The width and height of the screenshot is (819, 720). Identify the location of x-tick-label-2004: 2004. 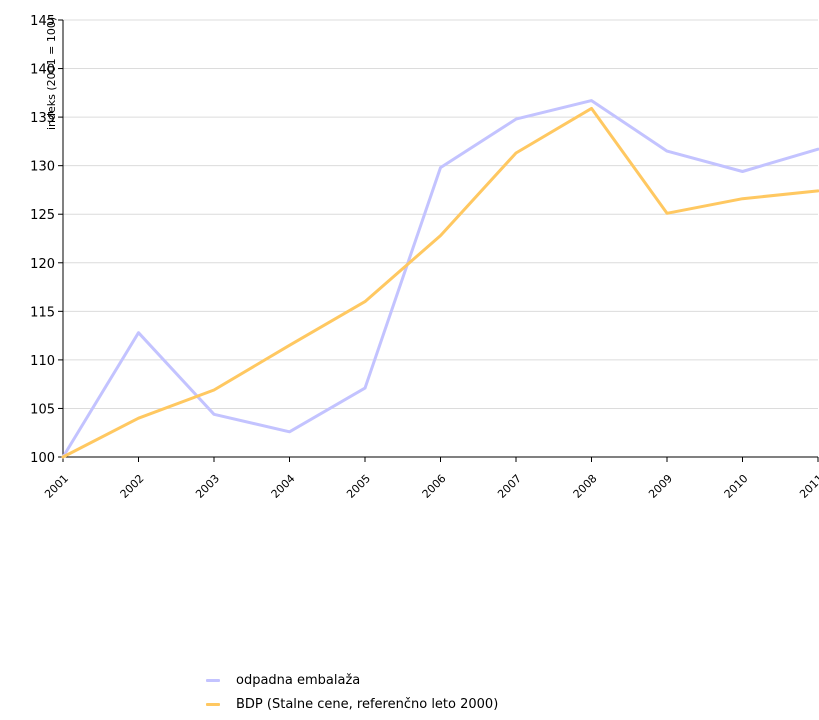
(283, 486).